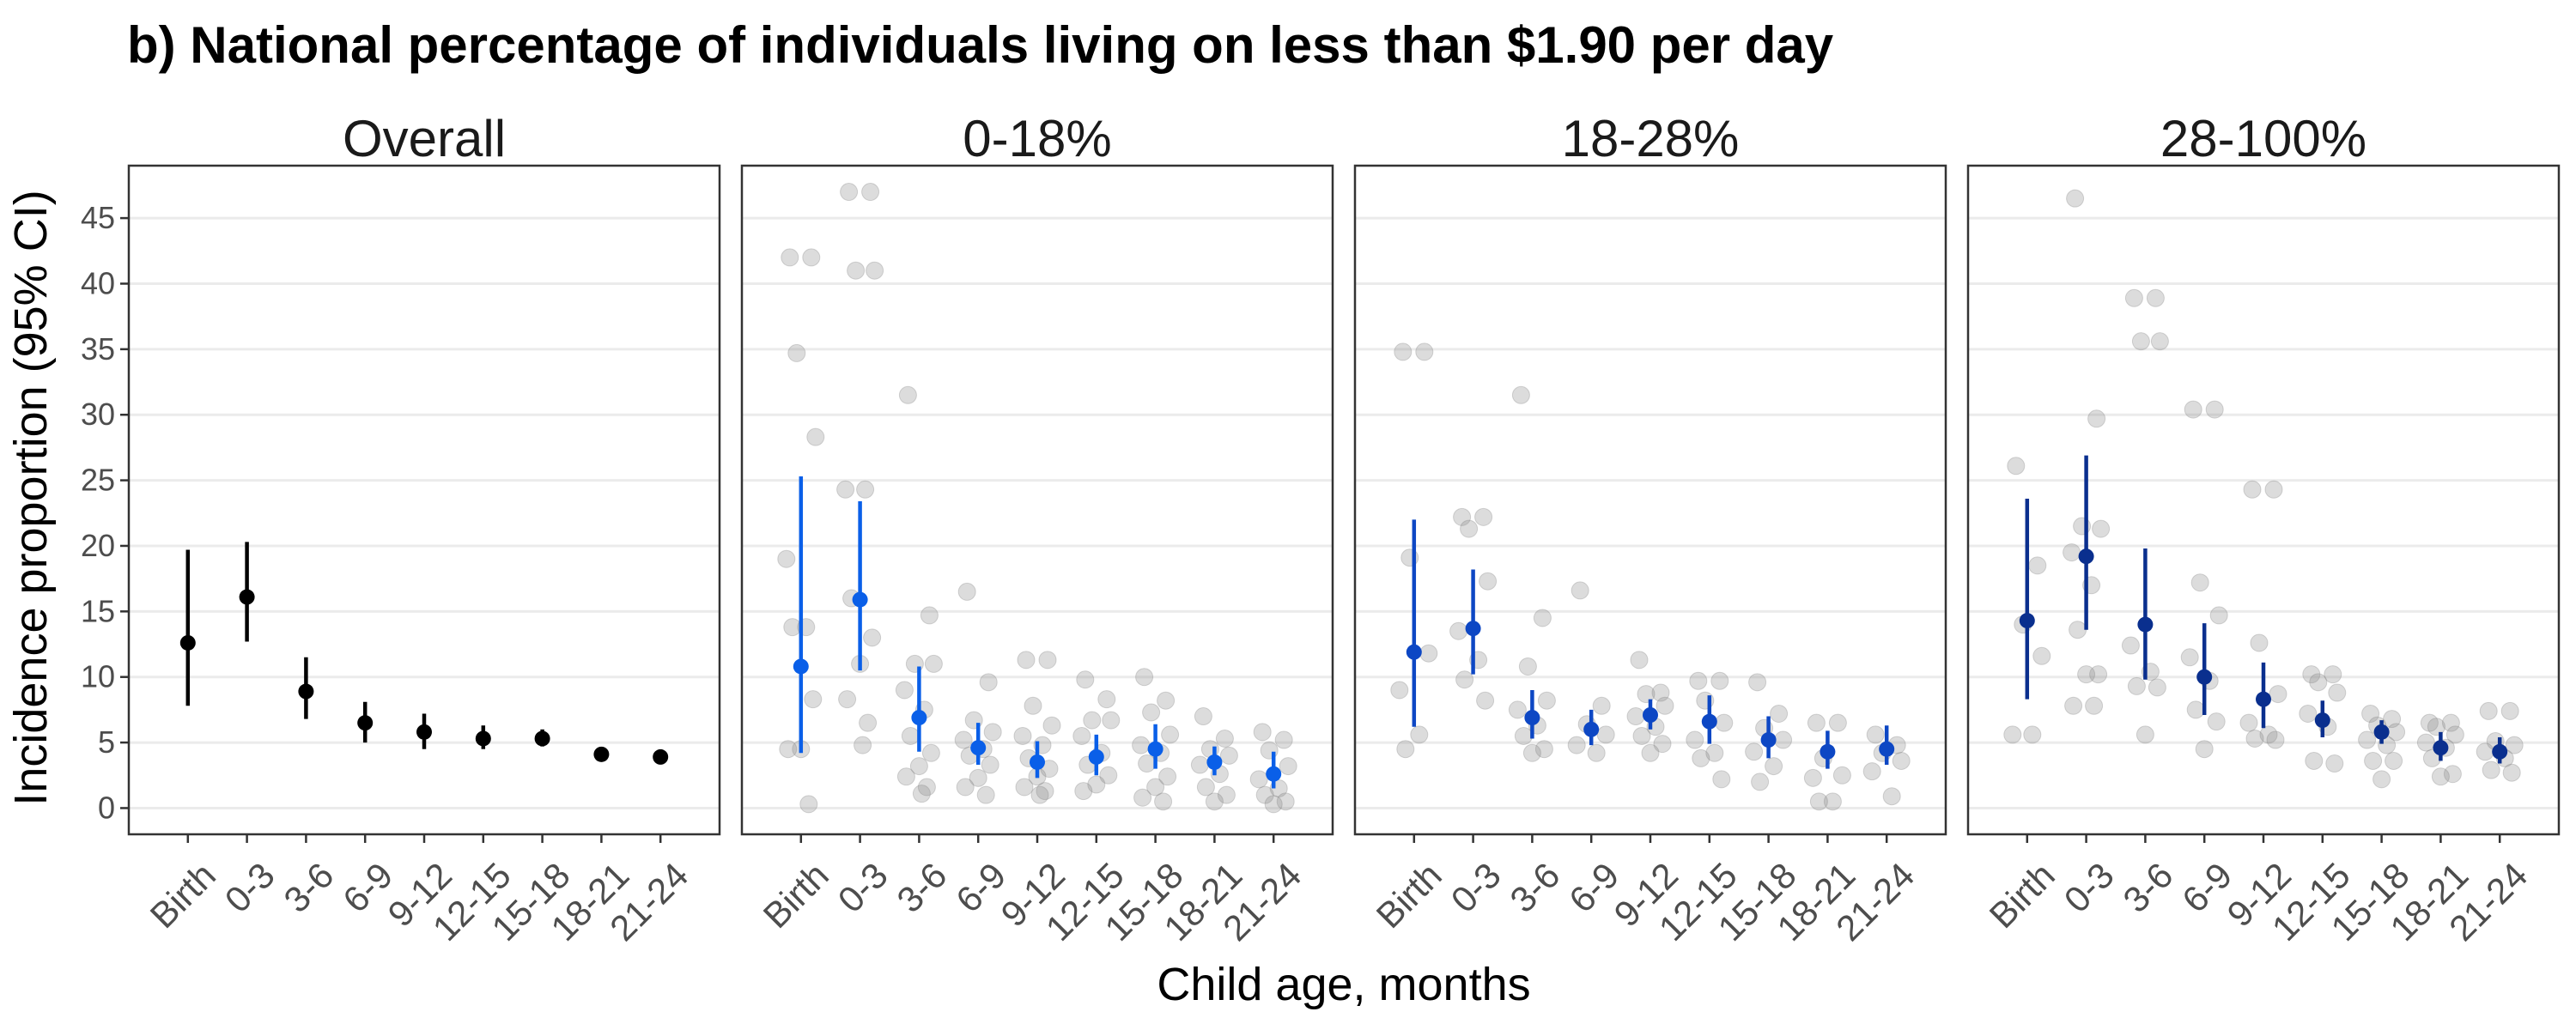  I want to click on x-tick-label: 0-3, so click(250, 887).